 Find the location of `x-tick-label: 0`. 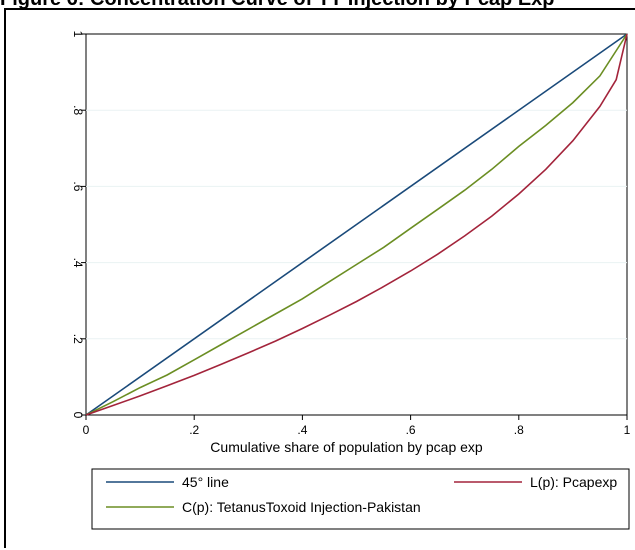

x-tick-label: 0 is located at coordinates (86, 430).